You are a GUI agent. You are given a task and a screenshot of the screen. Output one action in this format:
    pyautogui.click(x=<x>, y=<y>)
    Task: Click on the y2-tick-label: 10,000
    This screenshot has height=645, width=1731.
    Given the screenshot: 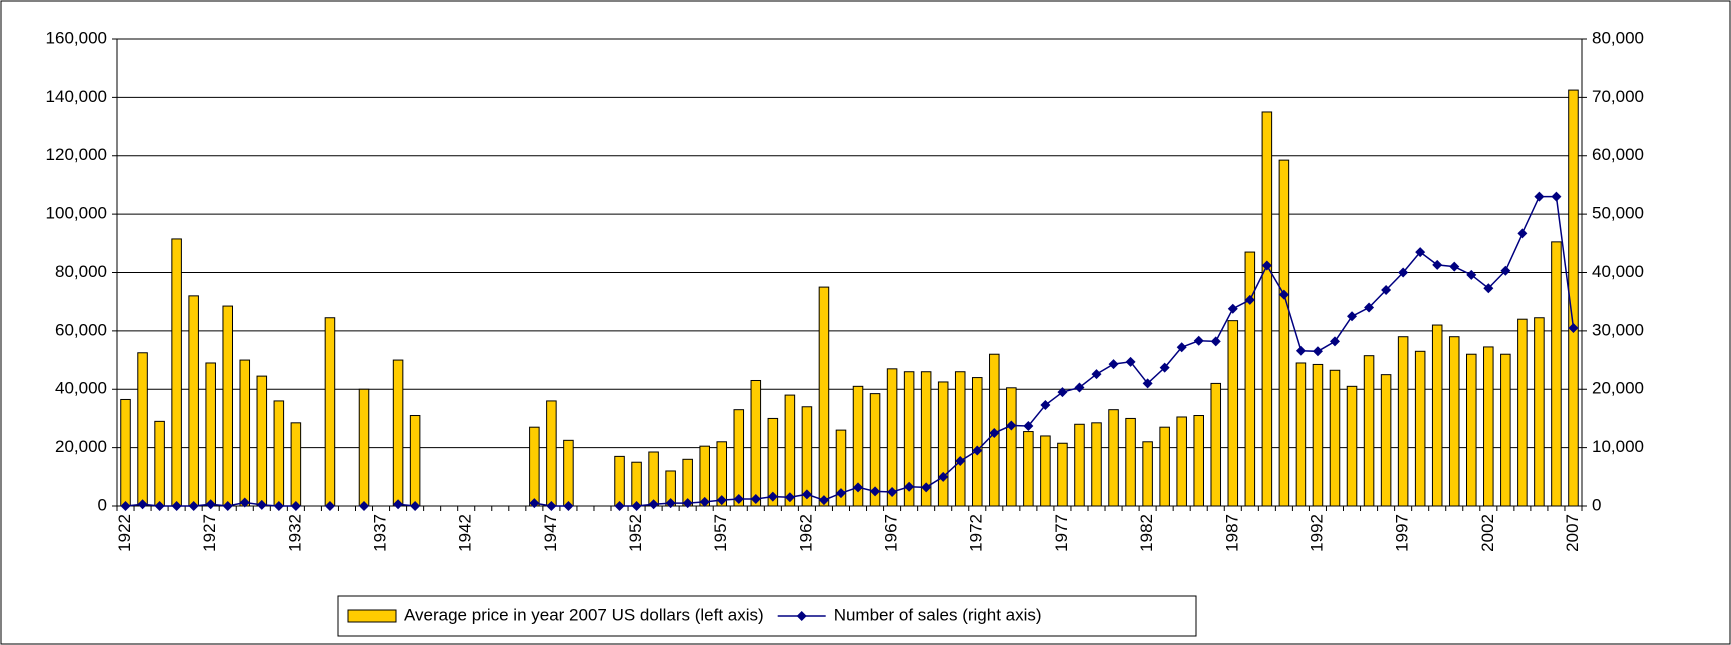 What is the action you would take?
    pyautogui.click(x=1618, y=446)
    